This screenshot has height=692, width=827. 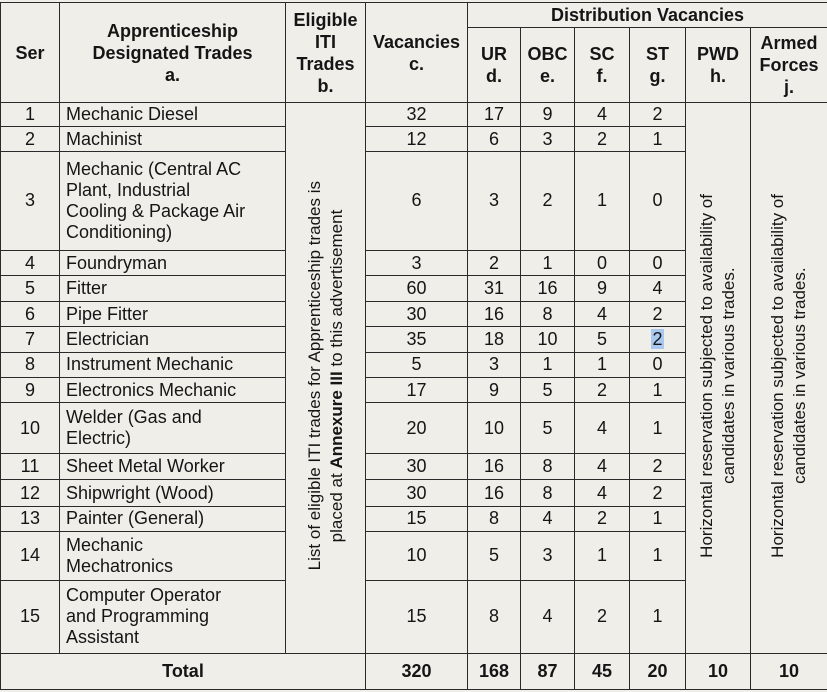 I want to click on obc-cell: 16, so click(x=547, y=288).